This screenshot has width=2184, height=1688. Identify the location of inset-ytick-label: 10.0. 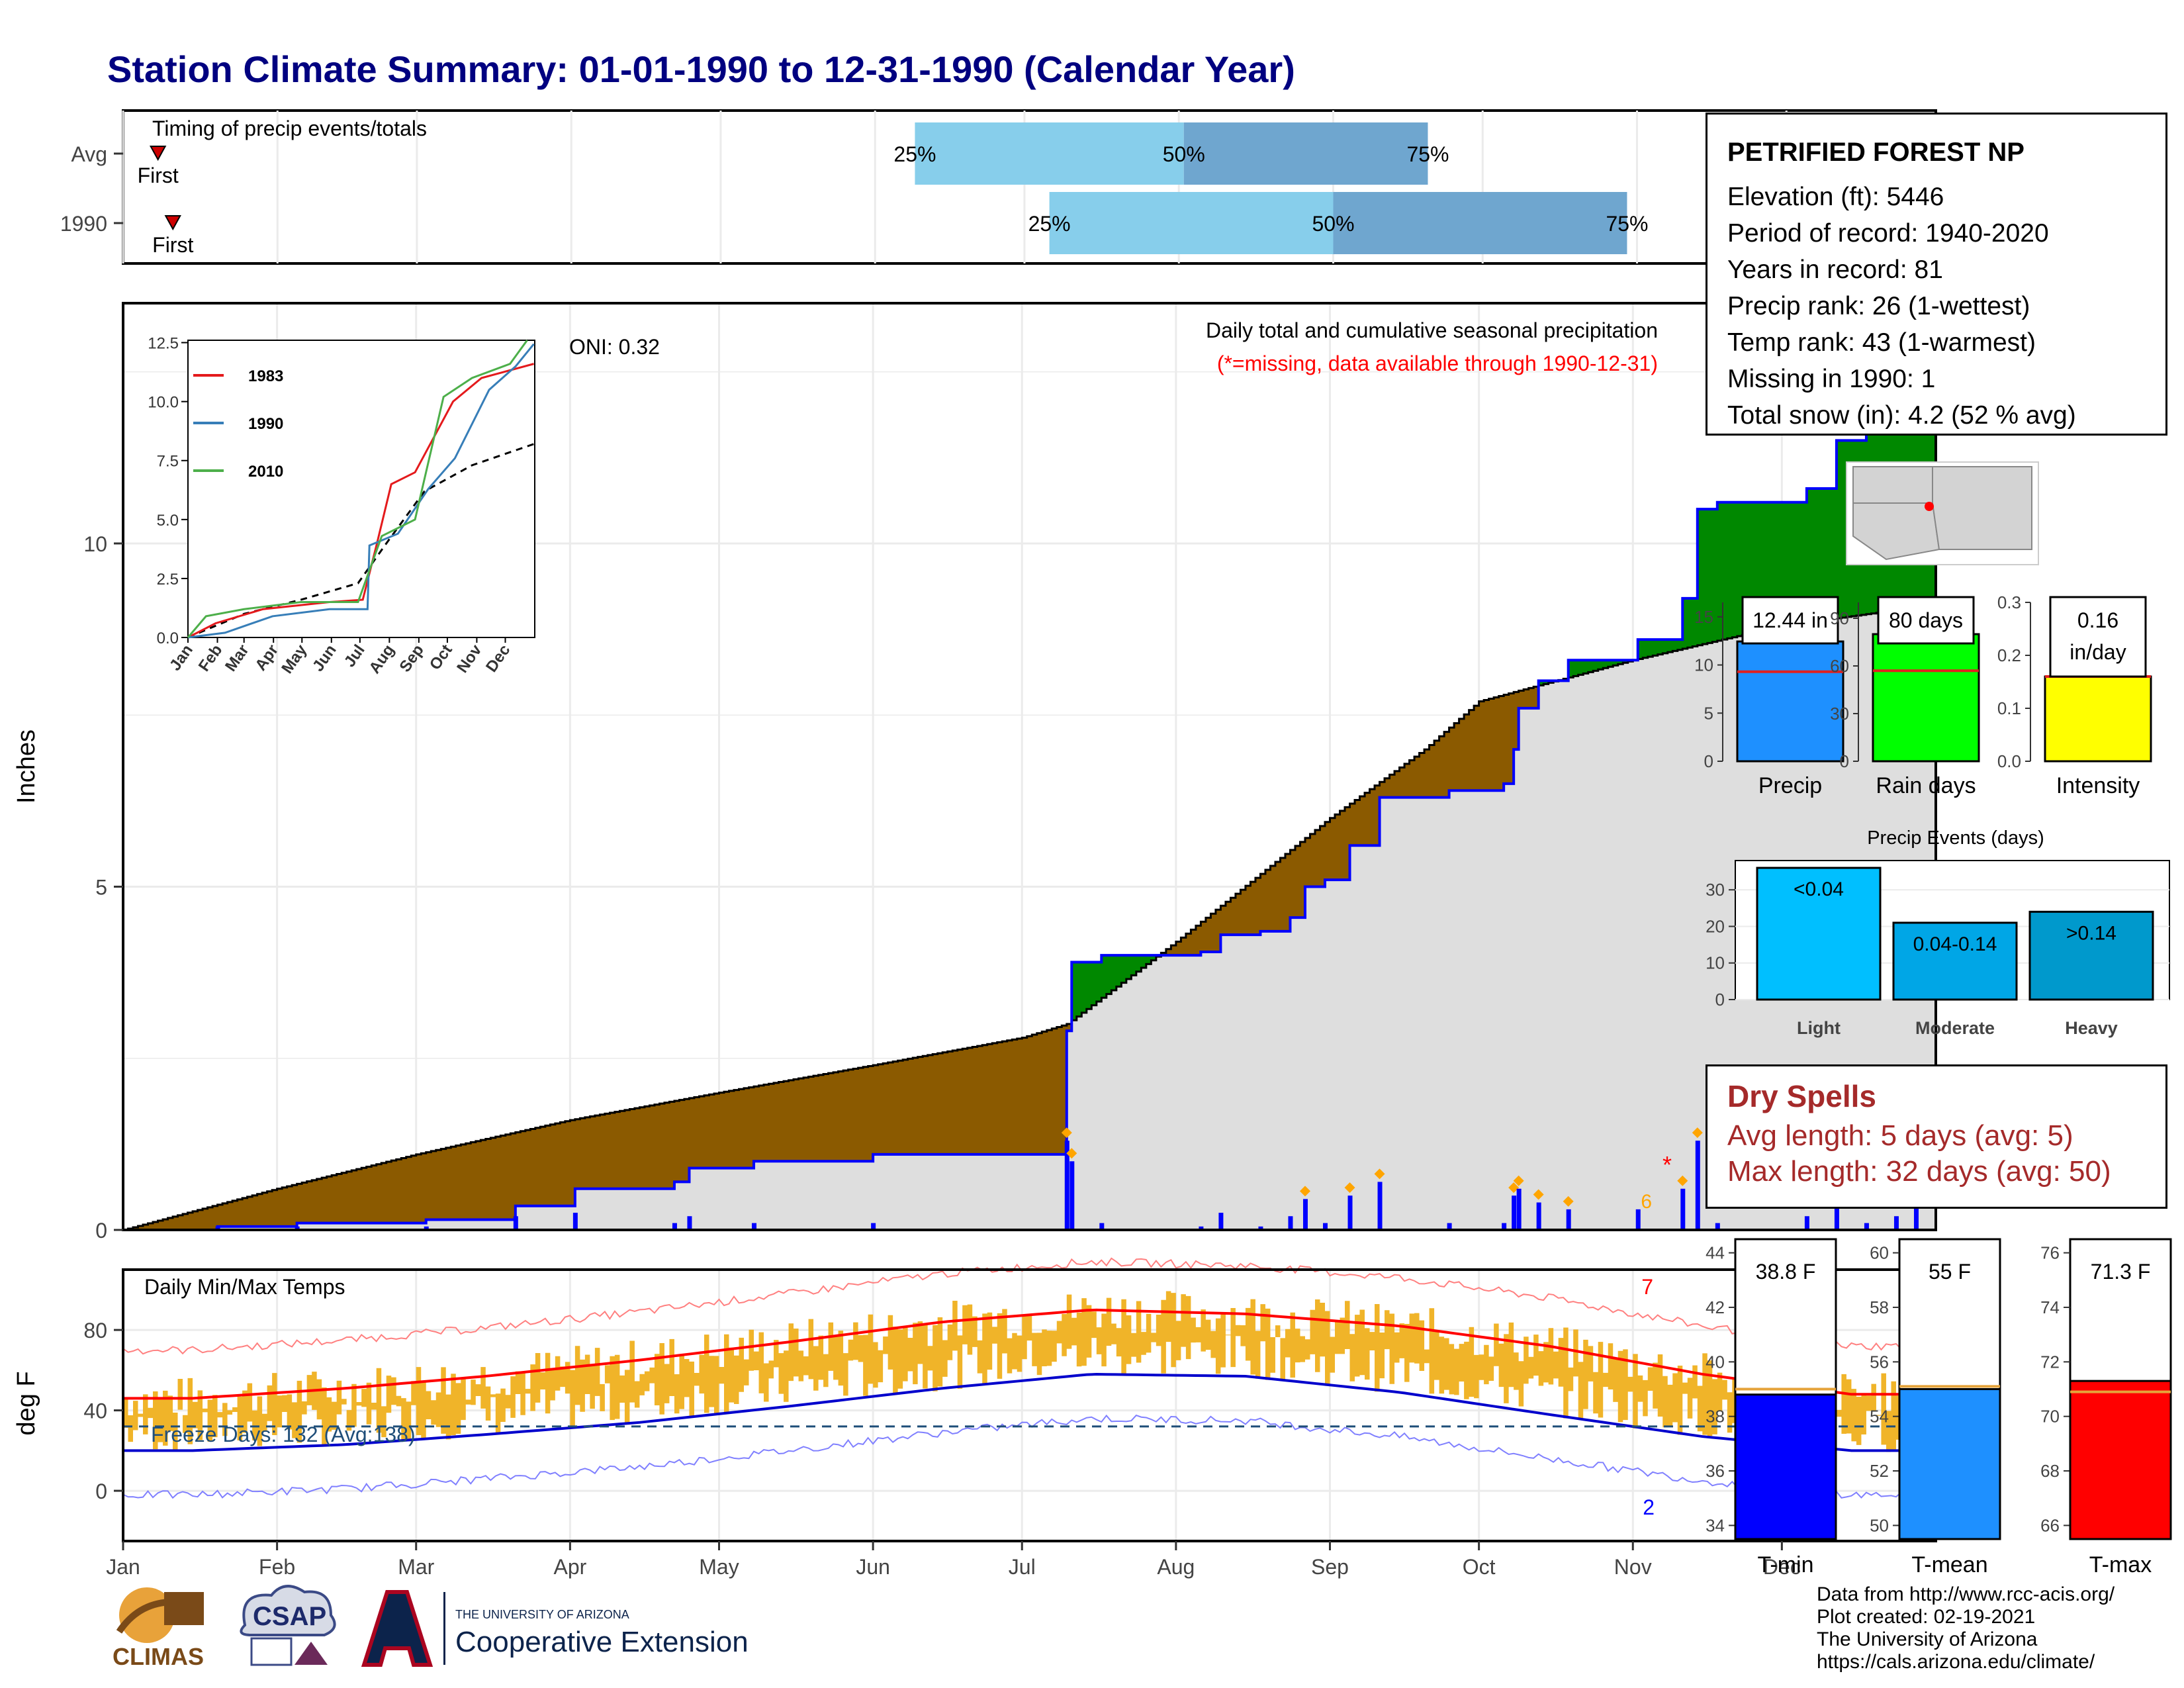
(163, 403).